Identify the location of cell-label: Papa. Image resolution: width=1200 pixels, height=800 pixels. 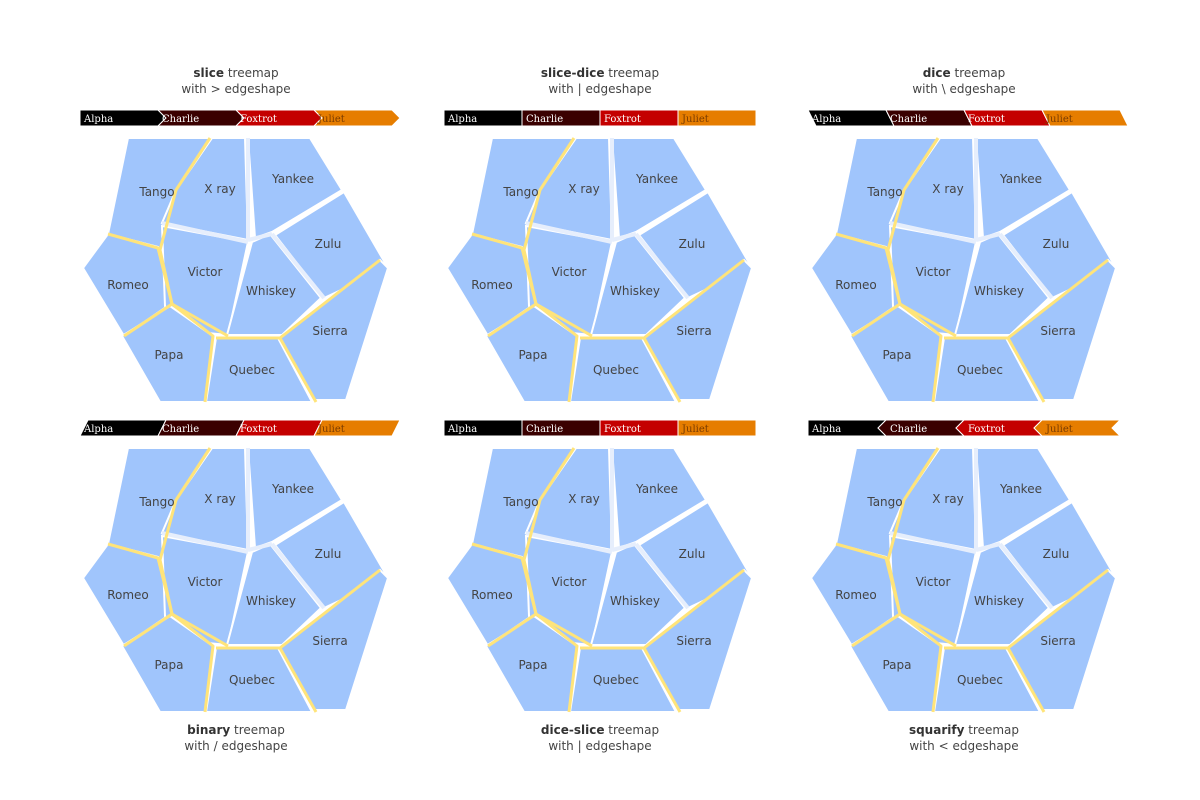
(896, 355).